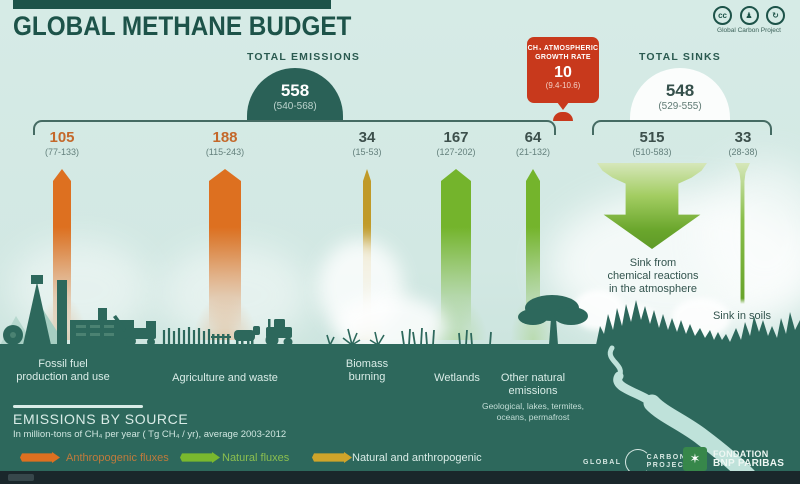  What do you see at coordinates (256, 458) in the screenshot?
I see `legend-label-natural: Natural fluxes` at bounding box center [256, 458].